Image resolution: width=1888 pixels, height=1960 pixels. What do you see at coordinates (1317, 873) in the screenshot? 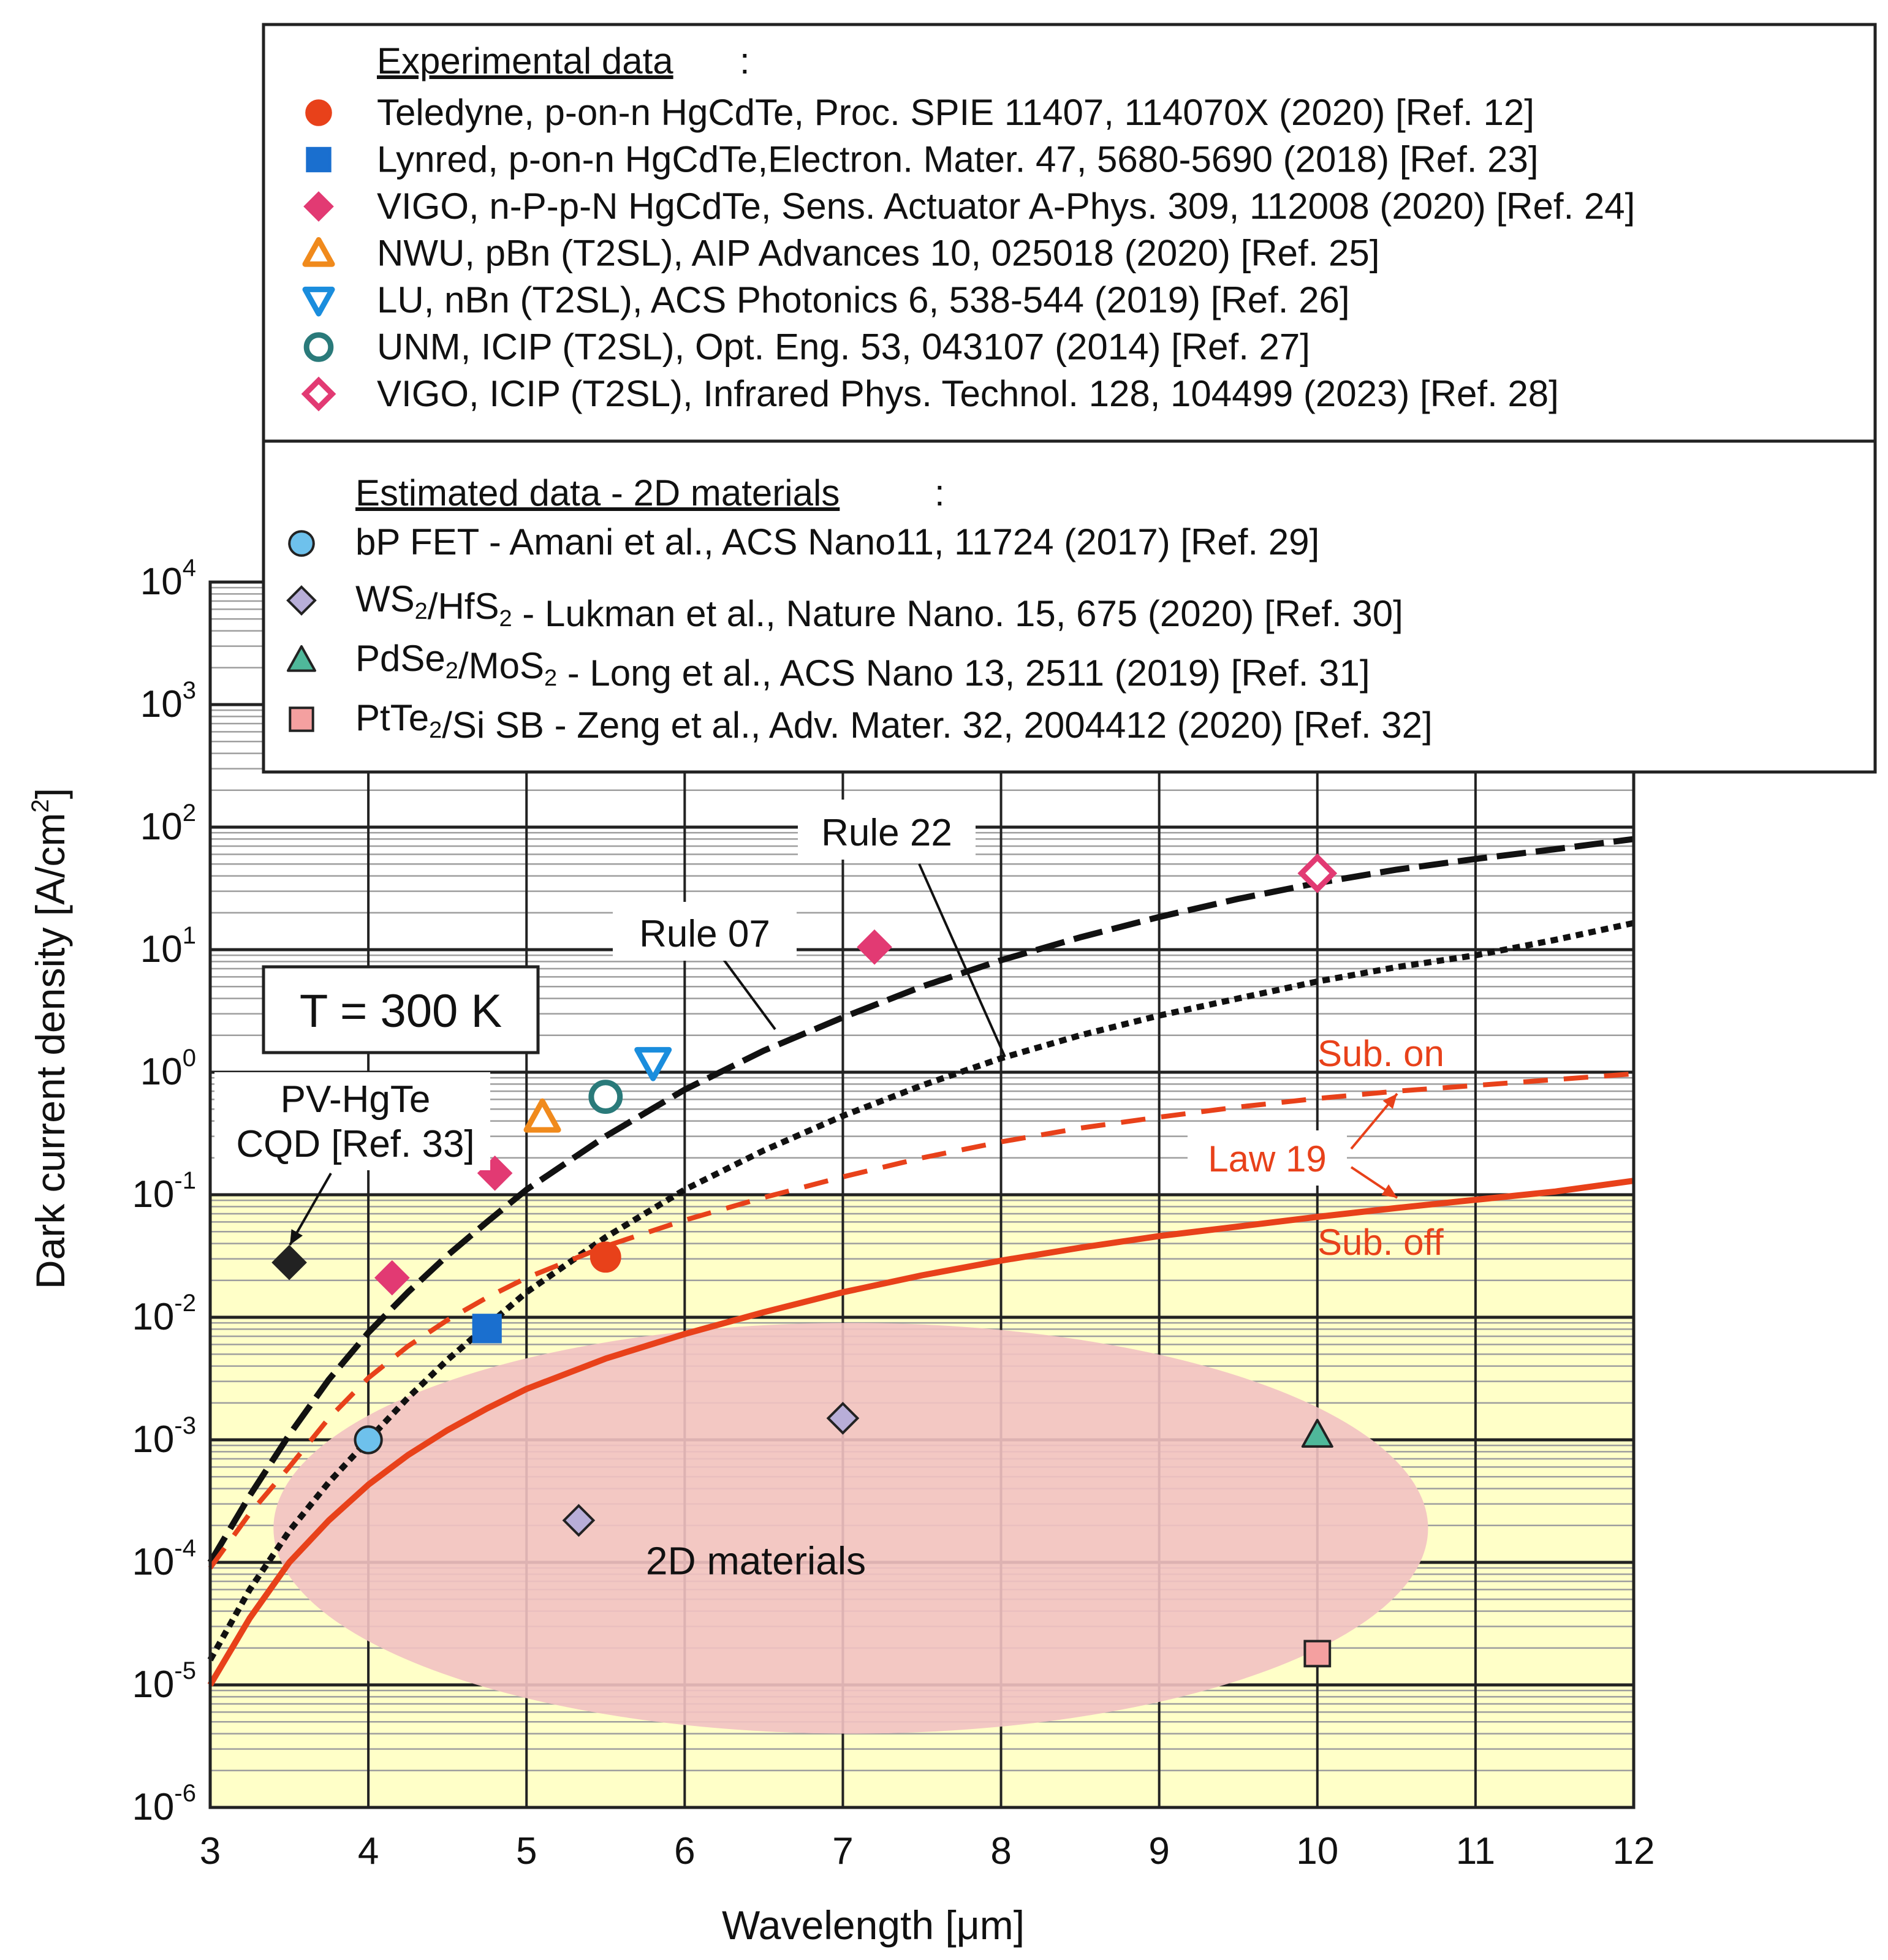
I see `point-vigo-icip` at bounding box center [1317, 873].